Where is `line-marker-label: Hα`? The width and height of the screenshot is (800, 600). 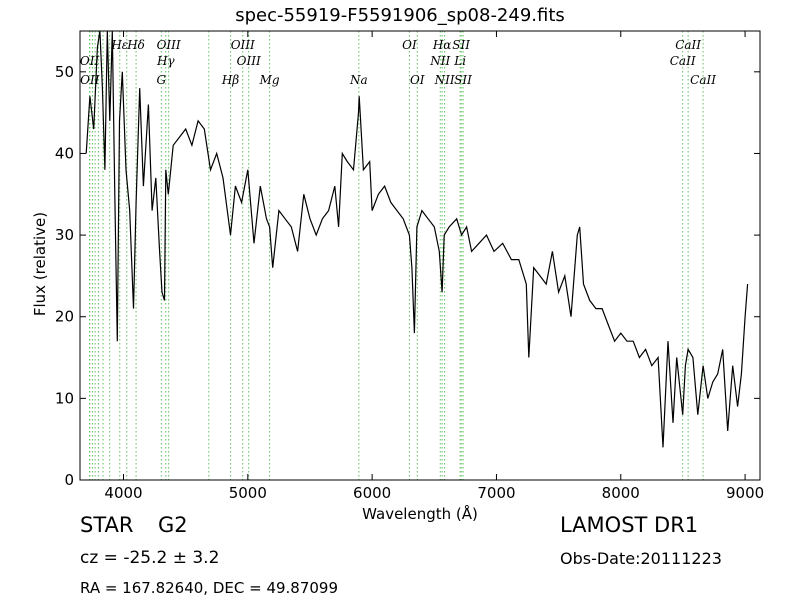 line-marker-label: Hα is located at coordinates (442, 45).